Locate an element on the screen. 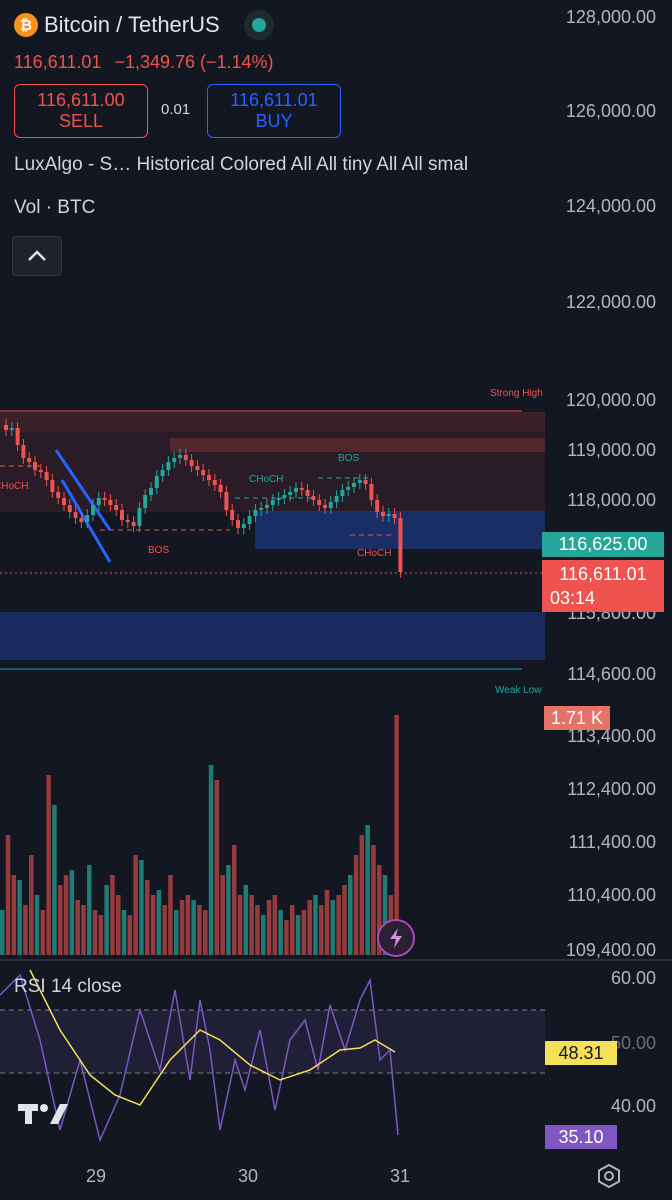 The width and height of the screenshot is (672, 1200). price-axis-label: 122,000.00 is located at coordinates (610, 302).